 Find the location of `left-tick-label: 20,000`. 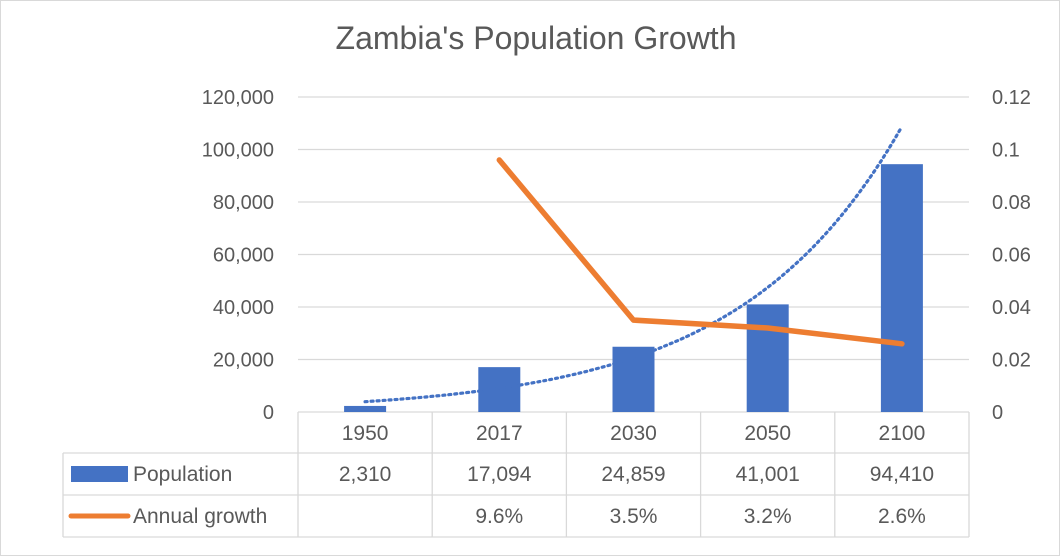

left-tick-label: 20,000 is located at coordinates (243, 361).